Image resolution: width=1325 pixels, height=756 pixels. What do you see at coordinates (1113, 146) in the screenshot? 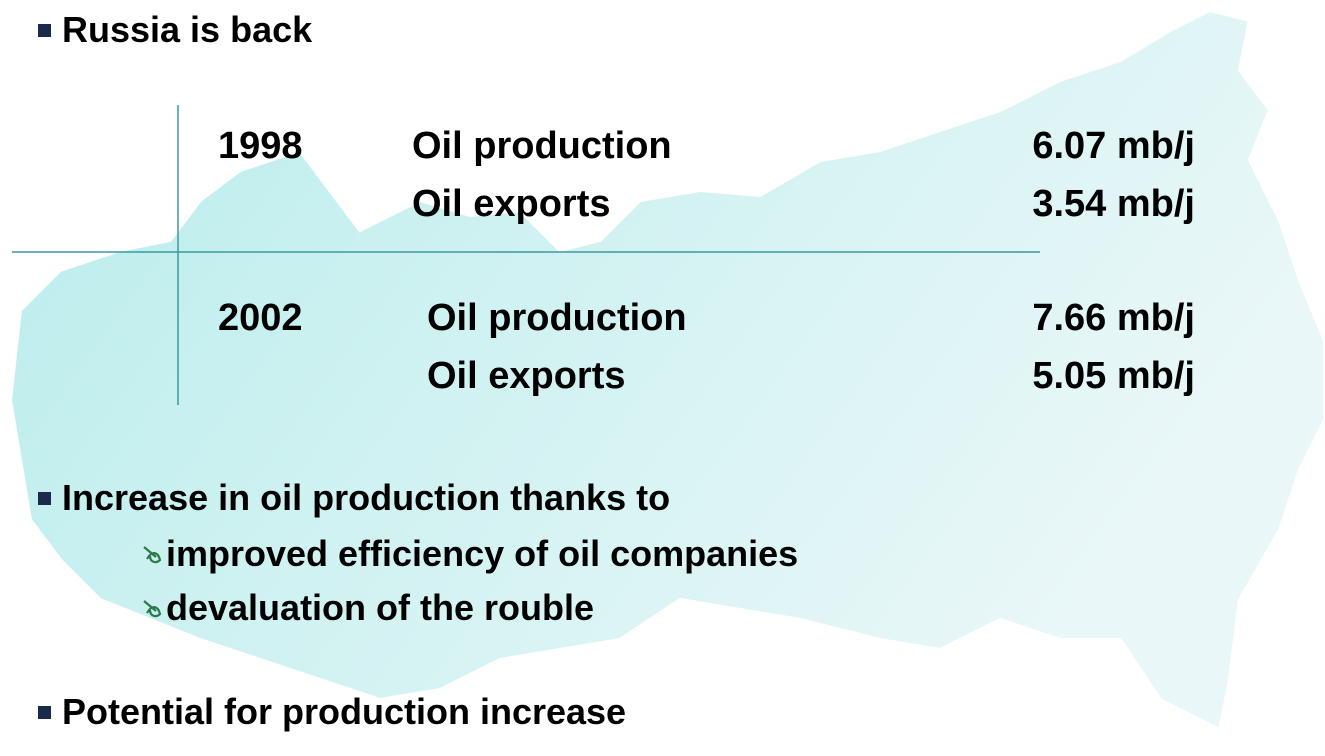
I see `row-value: 6.07 mb/j` at bounding box center [1113, 146].